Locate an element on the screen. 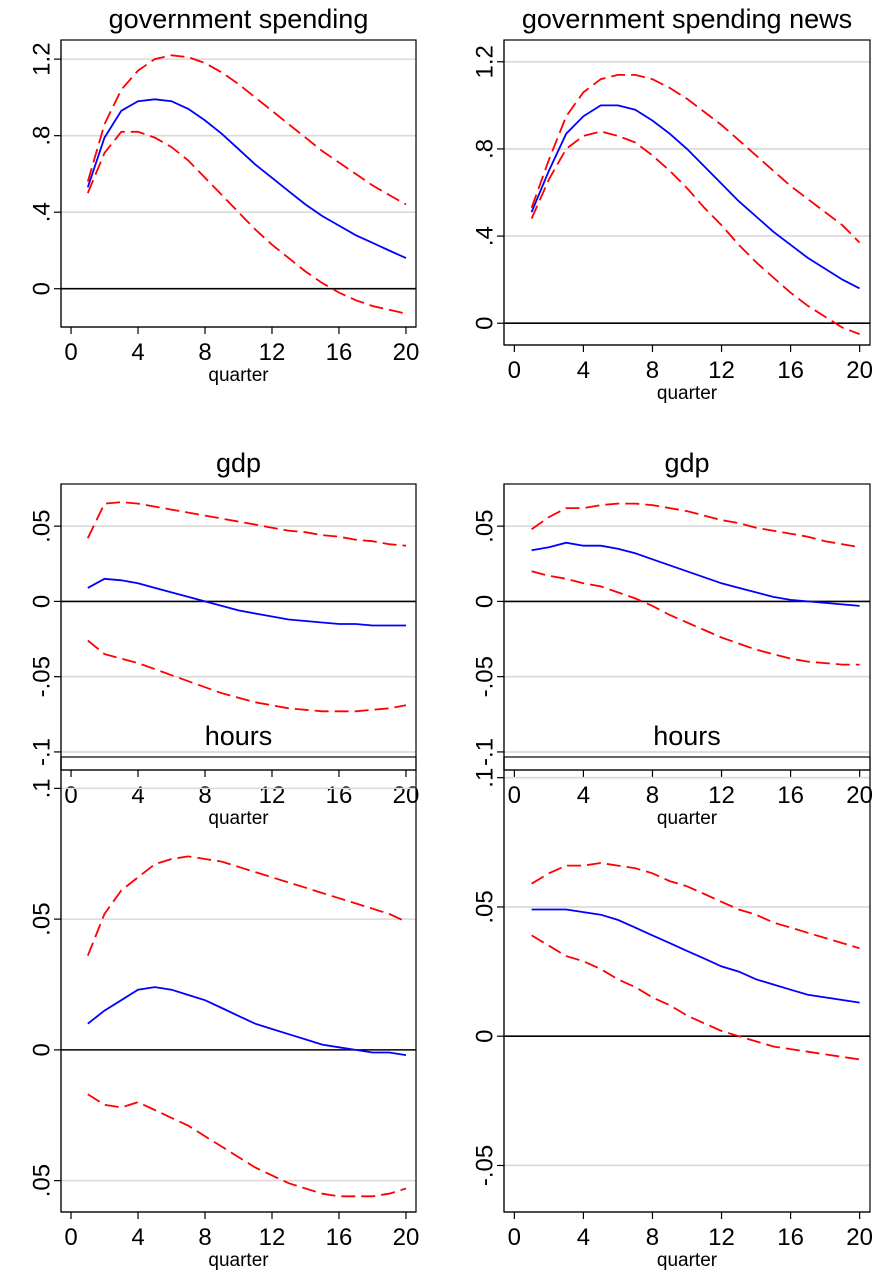 The width and height of the screenshot is (878, 1277). panel-3: gdp -.1 -.05 0 .05 0 4 8 12 16 20 quarter is located at coordinates (223, 638).